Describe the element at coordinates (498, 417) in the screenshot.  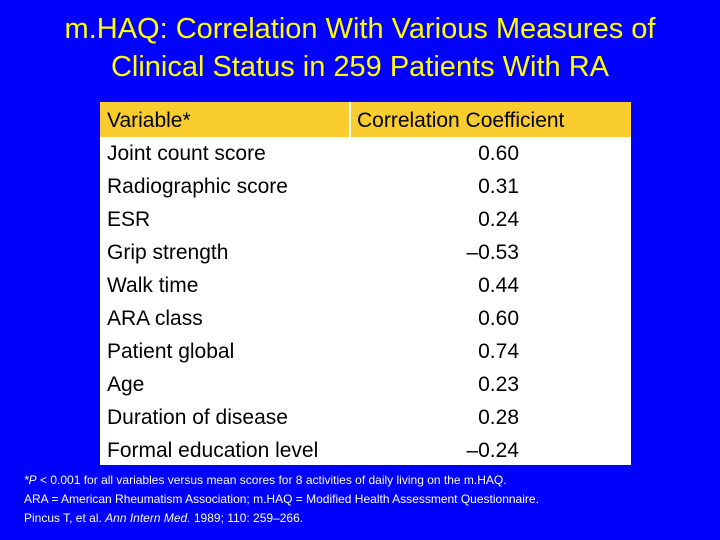
I see `row-coefficient: 0.28` at that location.